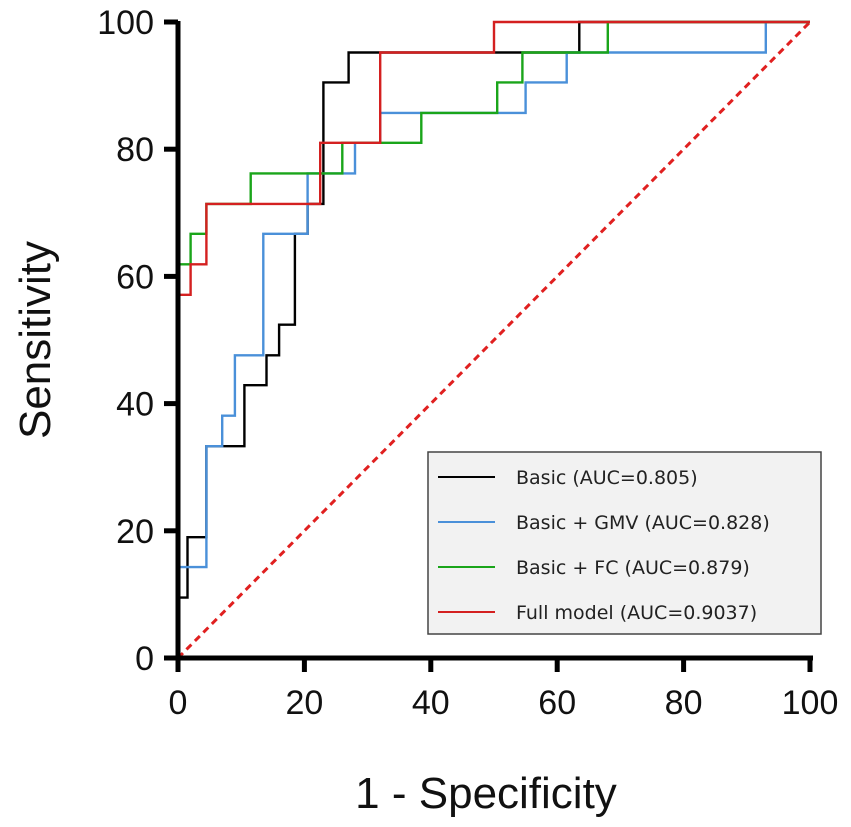 This screenshot has width=851, height=827. Describe the element at coordinates (684, 703) in the screenshot. I see `x-tick-label: 80` at that location.